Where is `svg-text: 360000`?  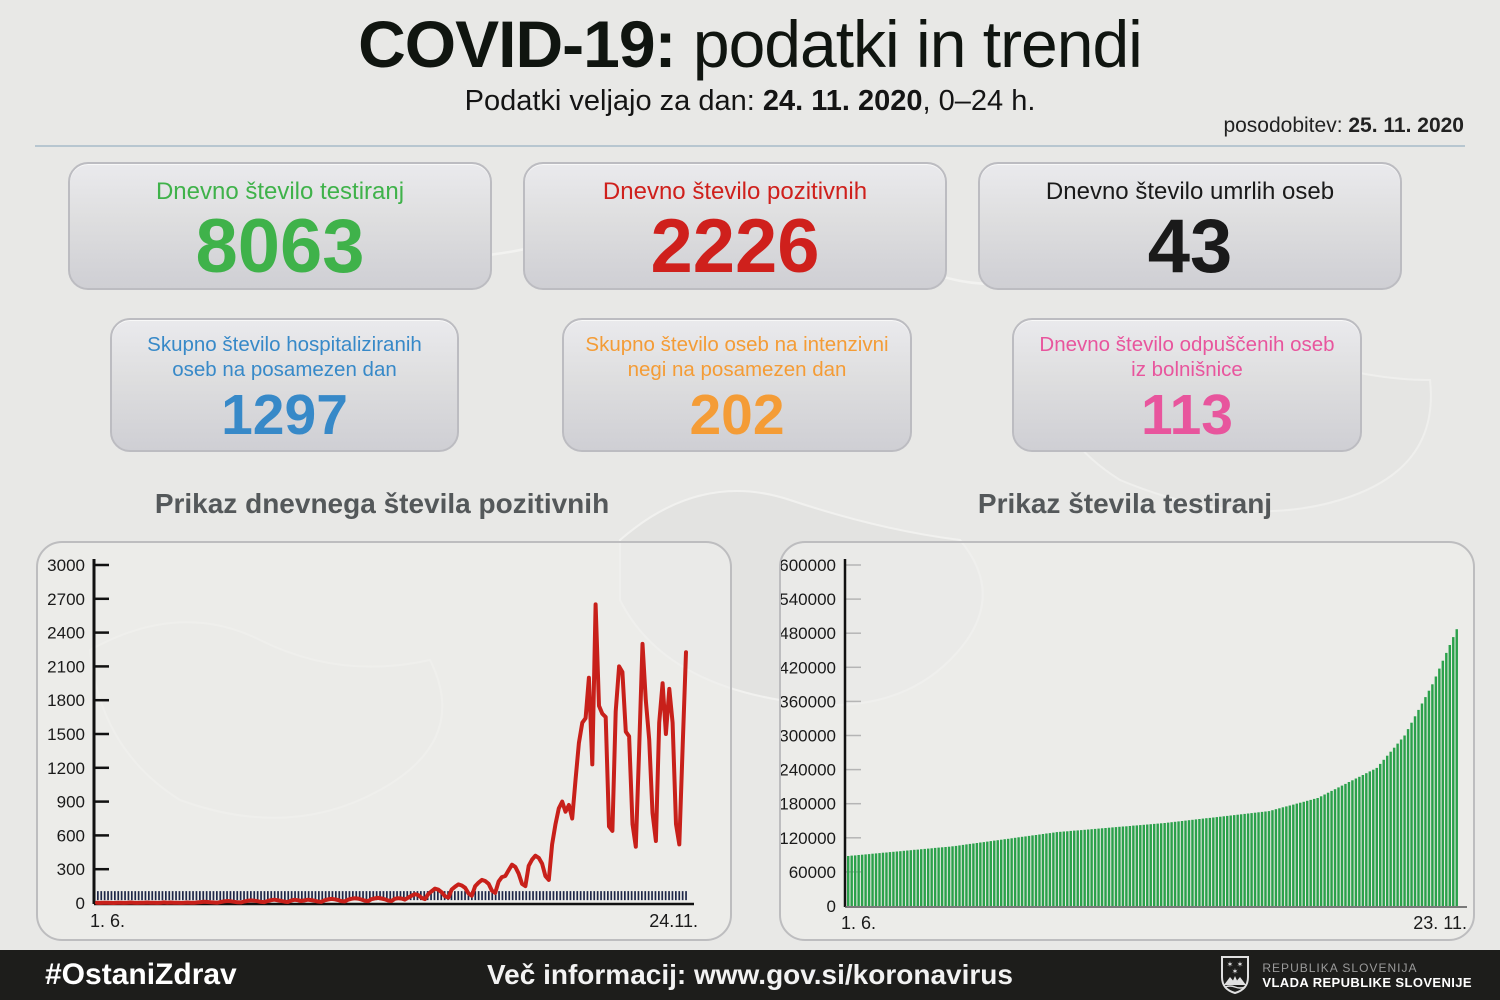 svg-text: 360000 is located at coordinates (808, 701).